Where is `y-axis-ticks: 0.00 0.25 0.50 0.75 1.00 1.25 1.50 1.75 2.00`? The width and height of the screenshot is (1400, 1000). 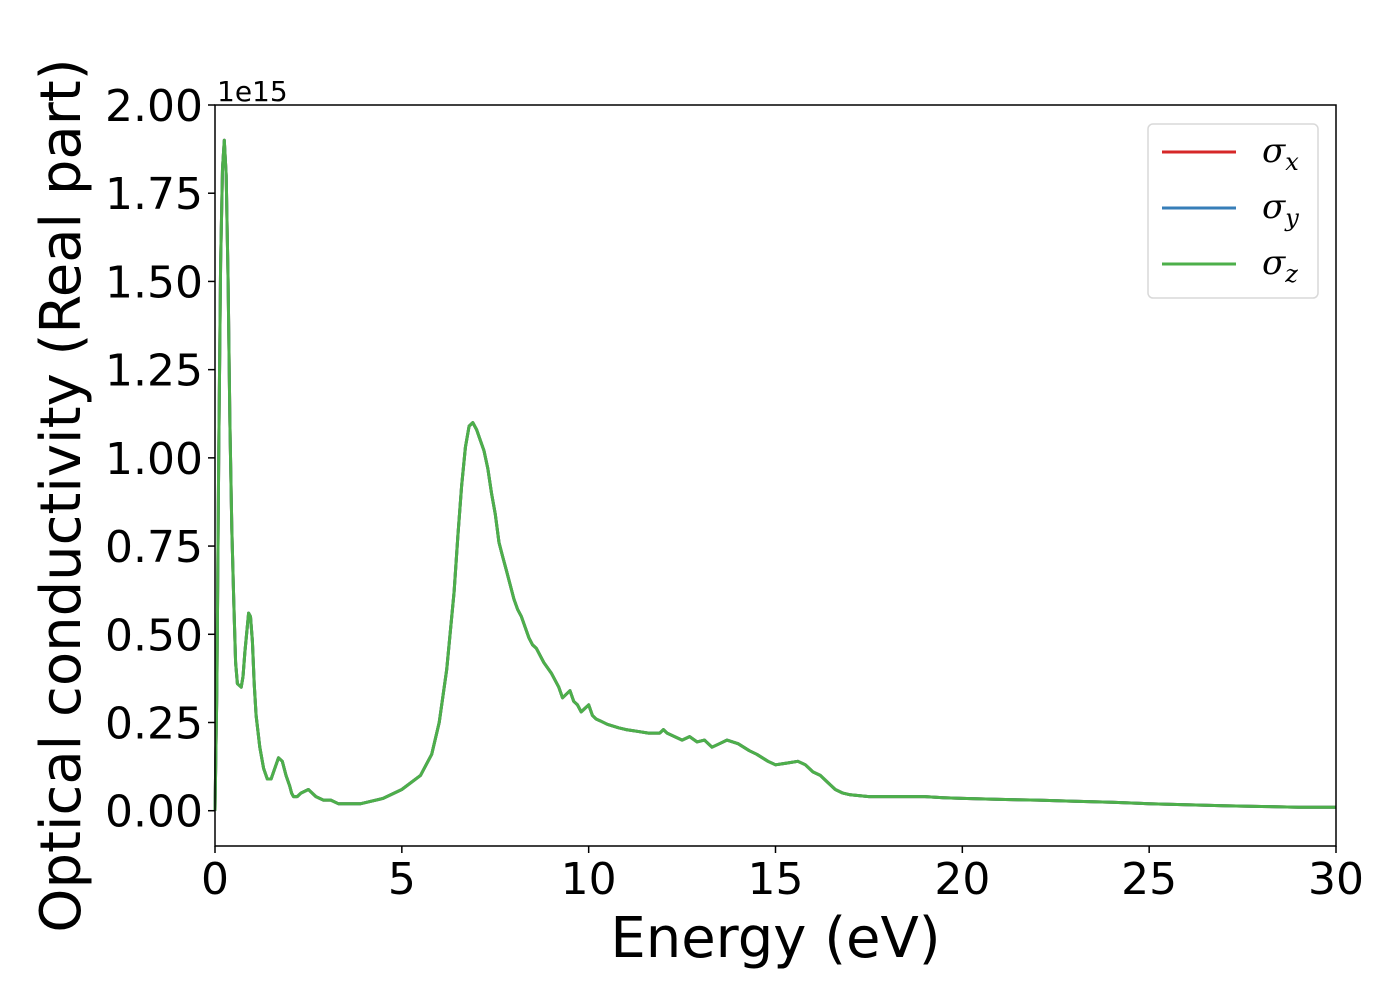 y-axis-ticks: 0.00 0.25 0.50 0.75 1.00 1.25 1.50 1.75 2.00 is located at coordinates (160, 459).